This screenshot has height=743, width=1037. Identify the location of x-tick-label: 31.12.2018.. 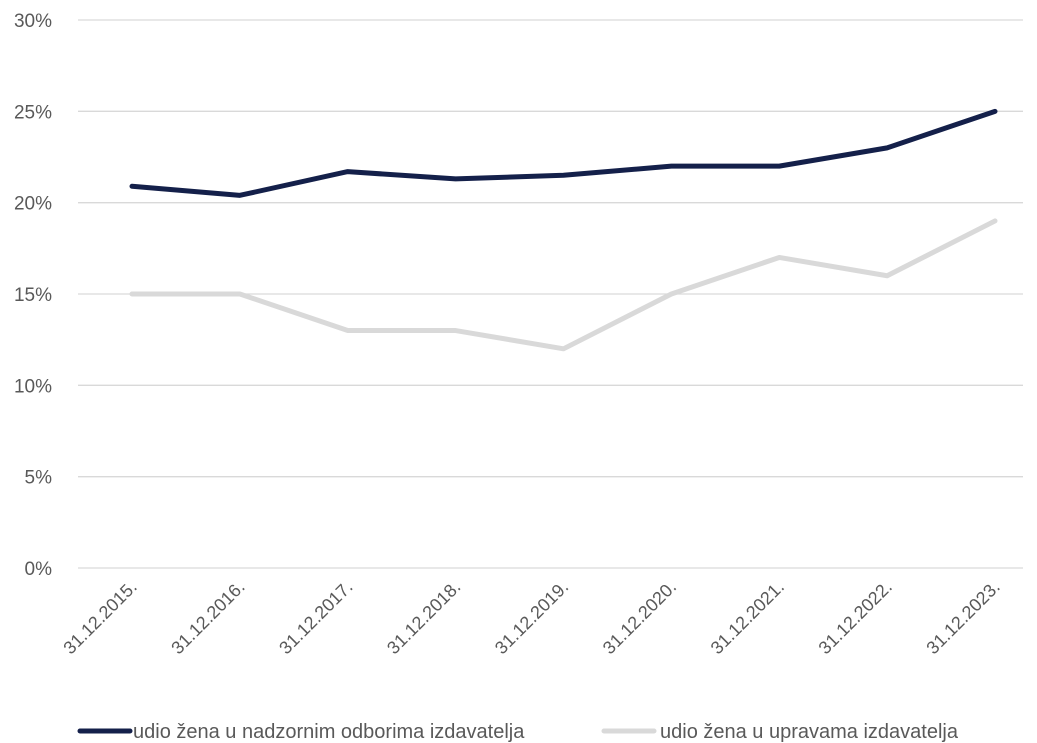
(423, 617).